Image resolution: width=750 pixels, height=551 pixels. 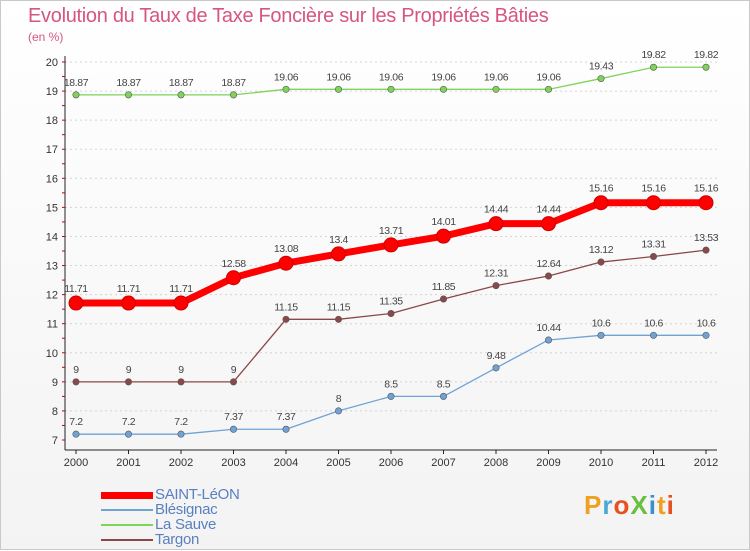 I want to click on legend-label: Targon, so click(x=177, y=539).